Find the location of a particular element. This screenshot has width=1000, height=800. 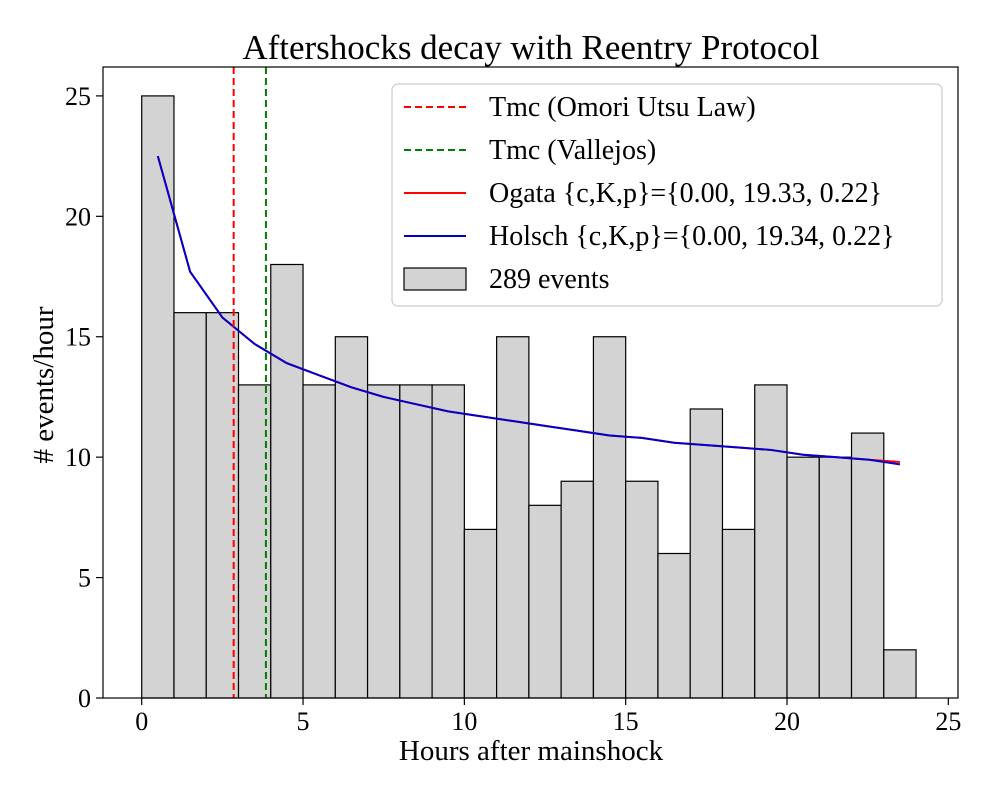

y-tick-label: 20 is located at coordinates (78, 216).